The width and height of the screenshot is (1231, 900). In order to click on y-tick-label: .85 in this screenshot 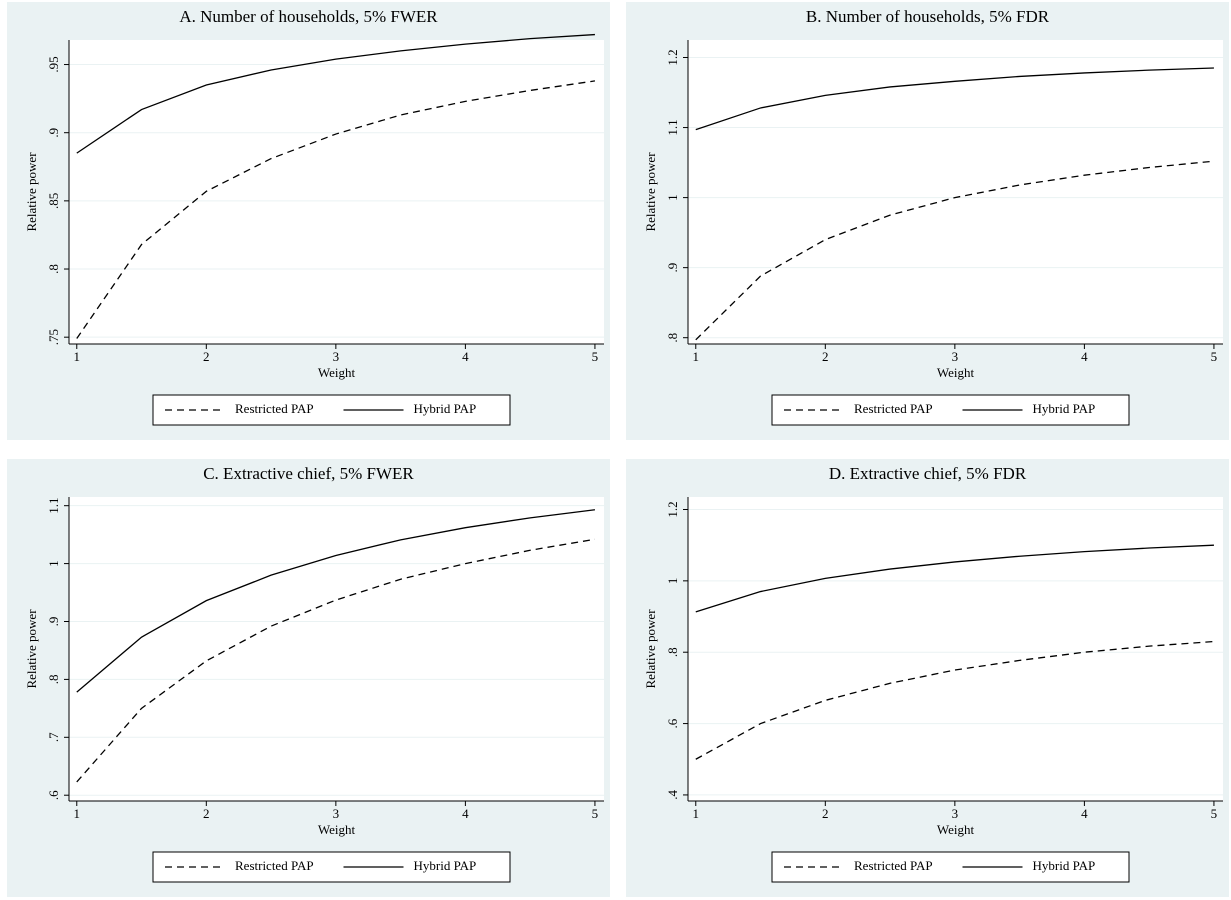, I will do `click(53, 201)`.